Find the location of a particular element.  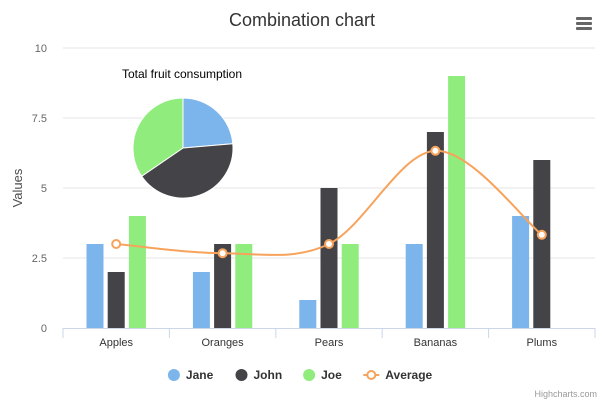

y-tick-label: 7.5 is located at coordinates (39, 119).